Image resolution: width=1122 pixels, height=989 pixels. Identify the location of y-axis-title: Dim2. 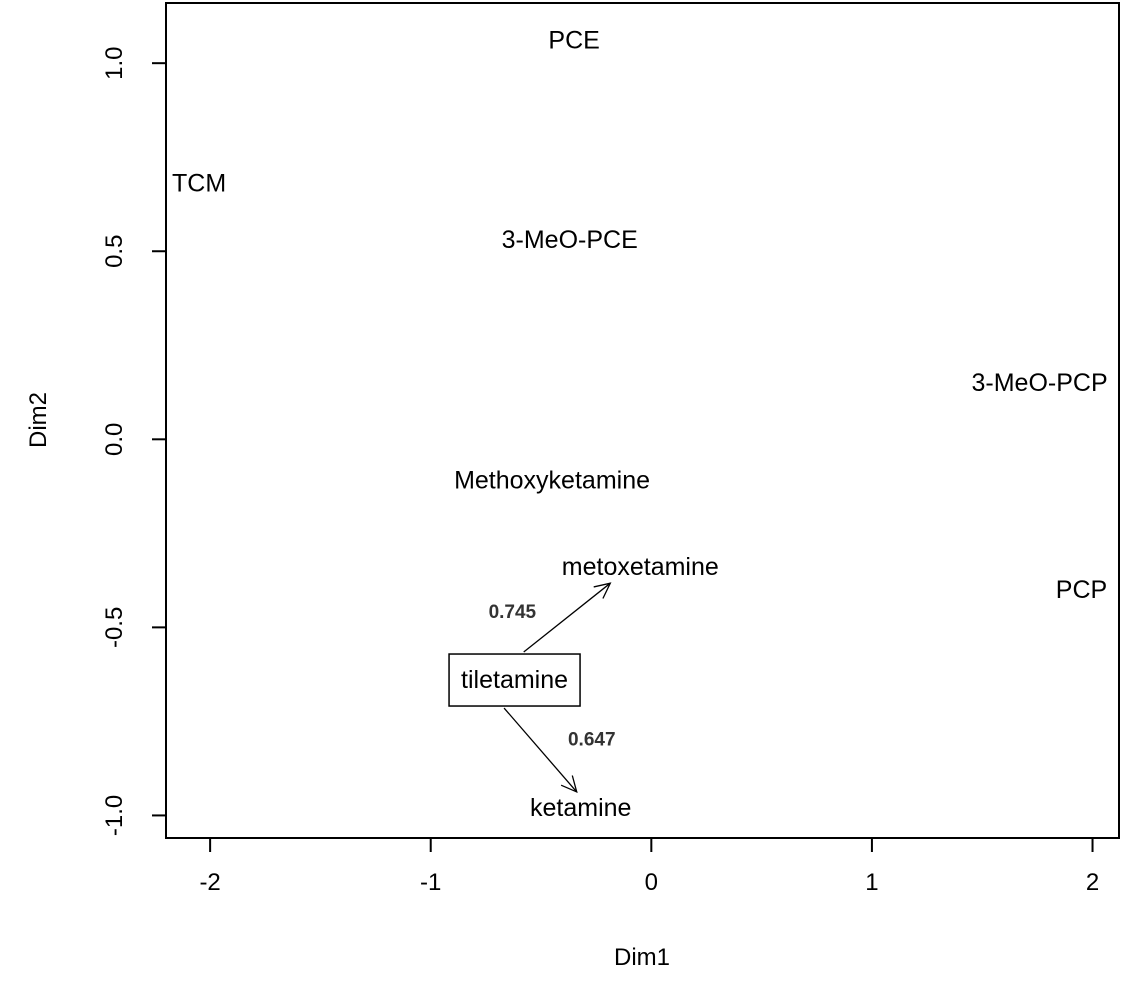
(38, 420).